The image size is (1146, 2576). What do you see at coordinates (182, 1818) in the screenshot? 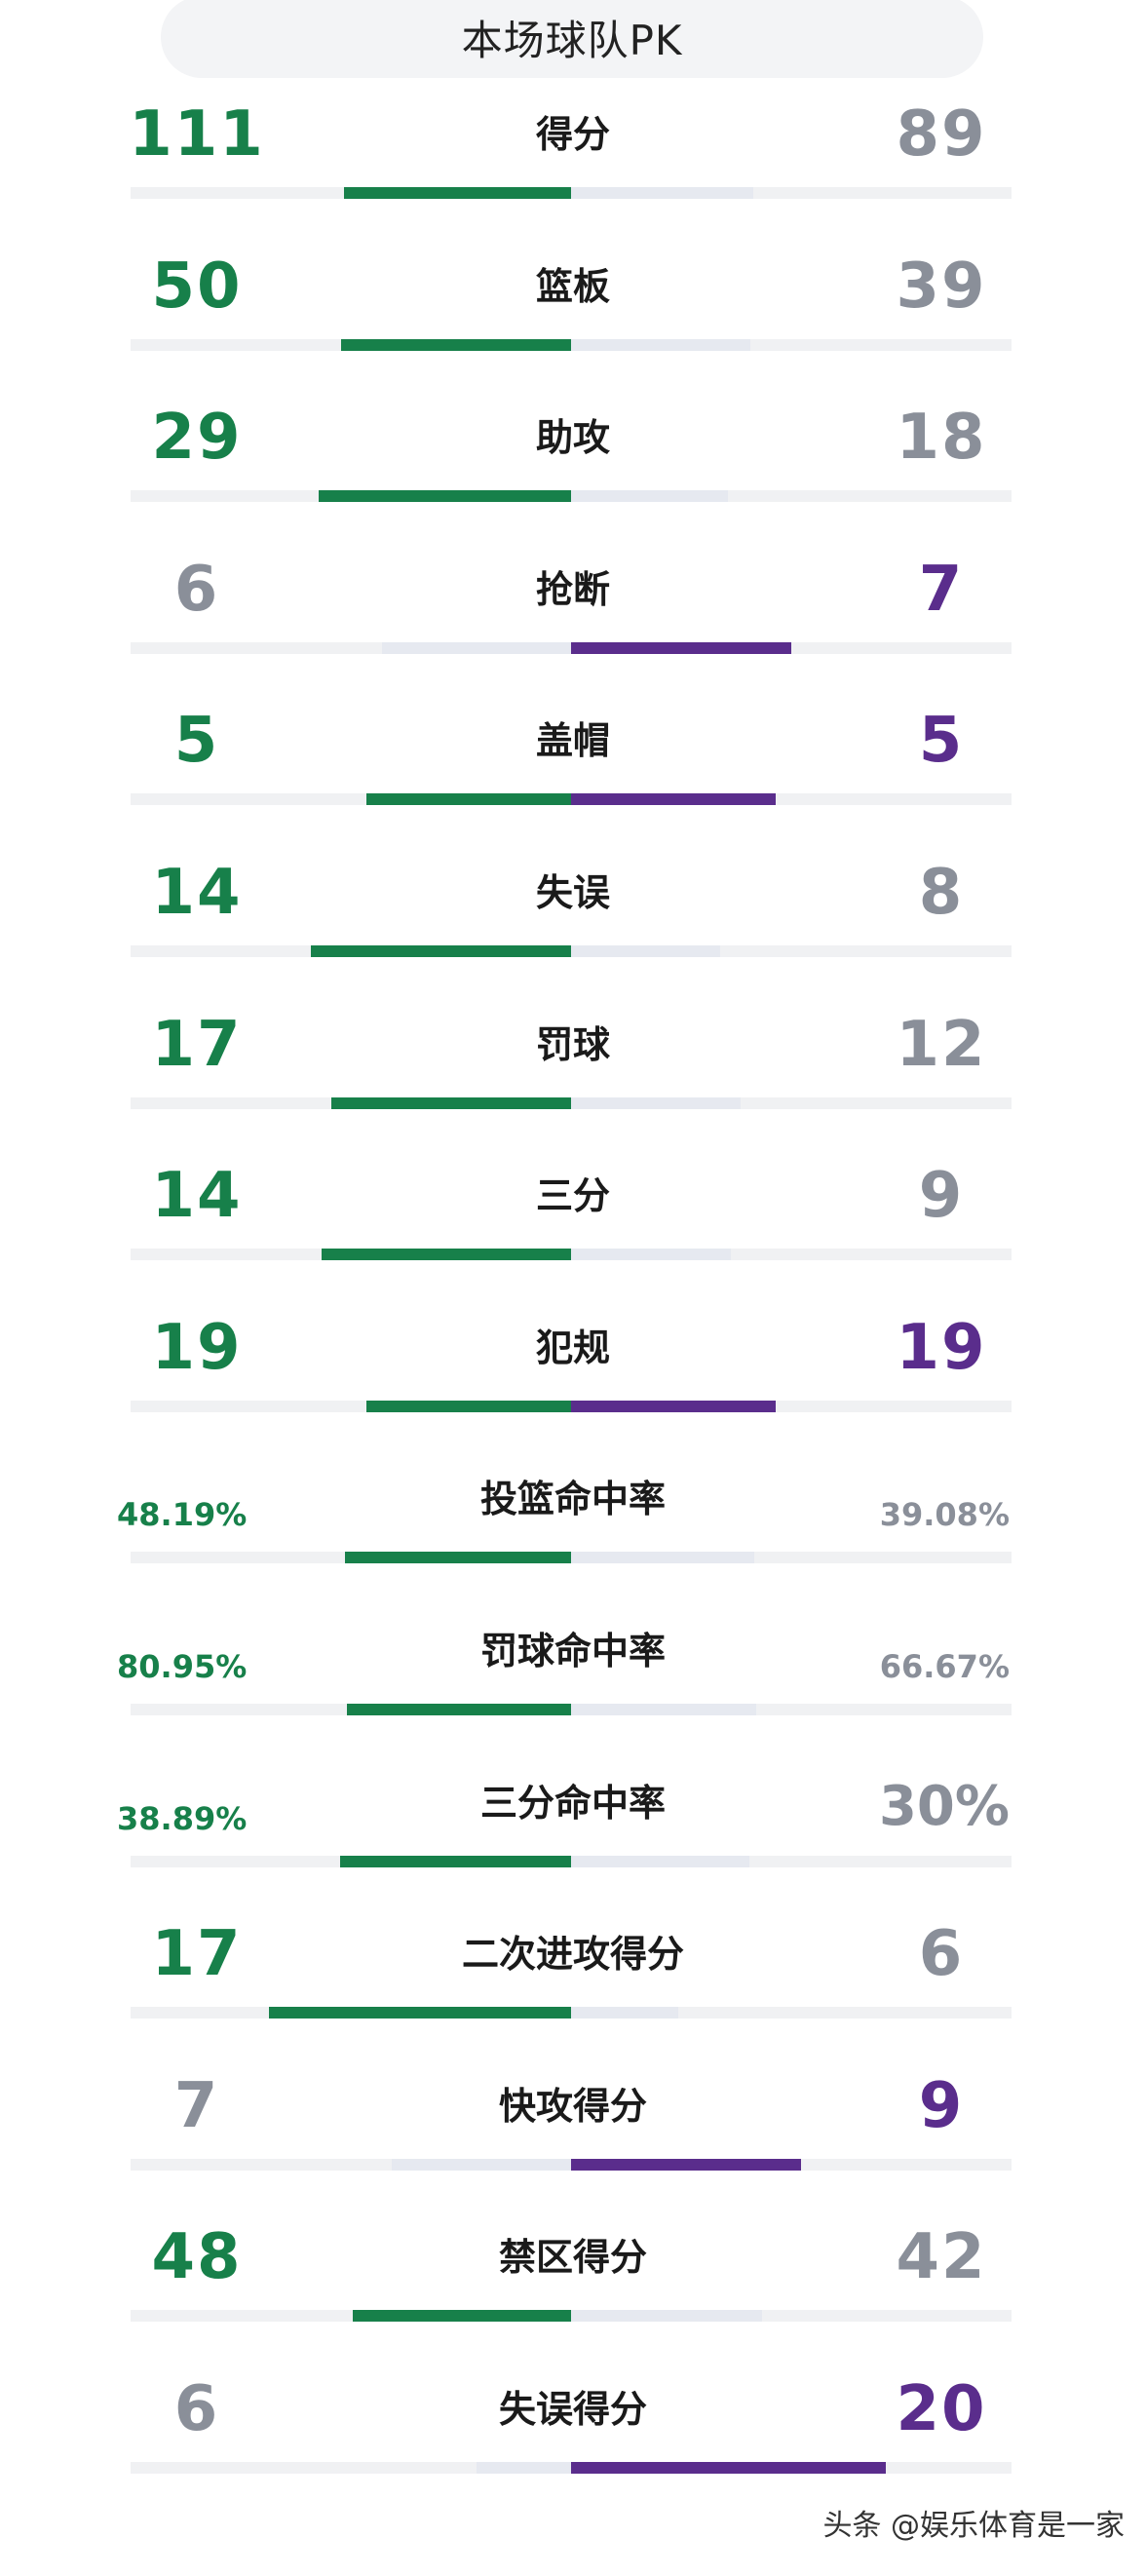
I see `stat-left-value: 38.89%` at bounding box center [182, 1818].